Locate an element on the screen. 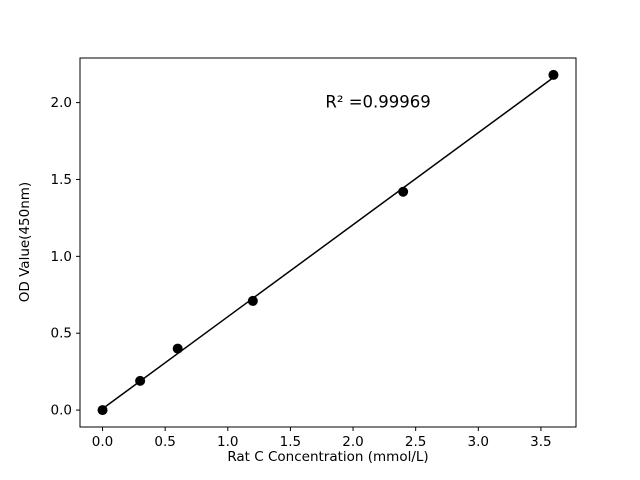  x-tick-label: 2.0 is located at coordinates (352, 442).